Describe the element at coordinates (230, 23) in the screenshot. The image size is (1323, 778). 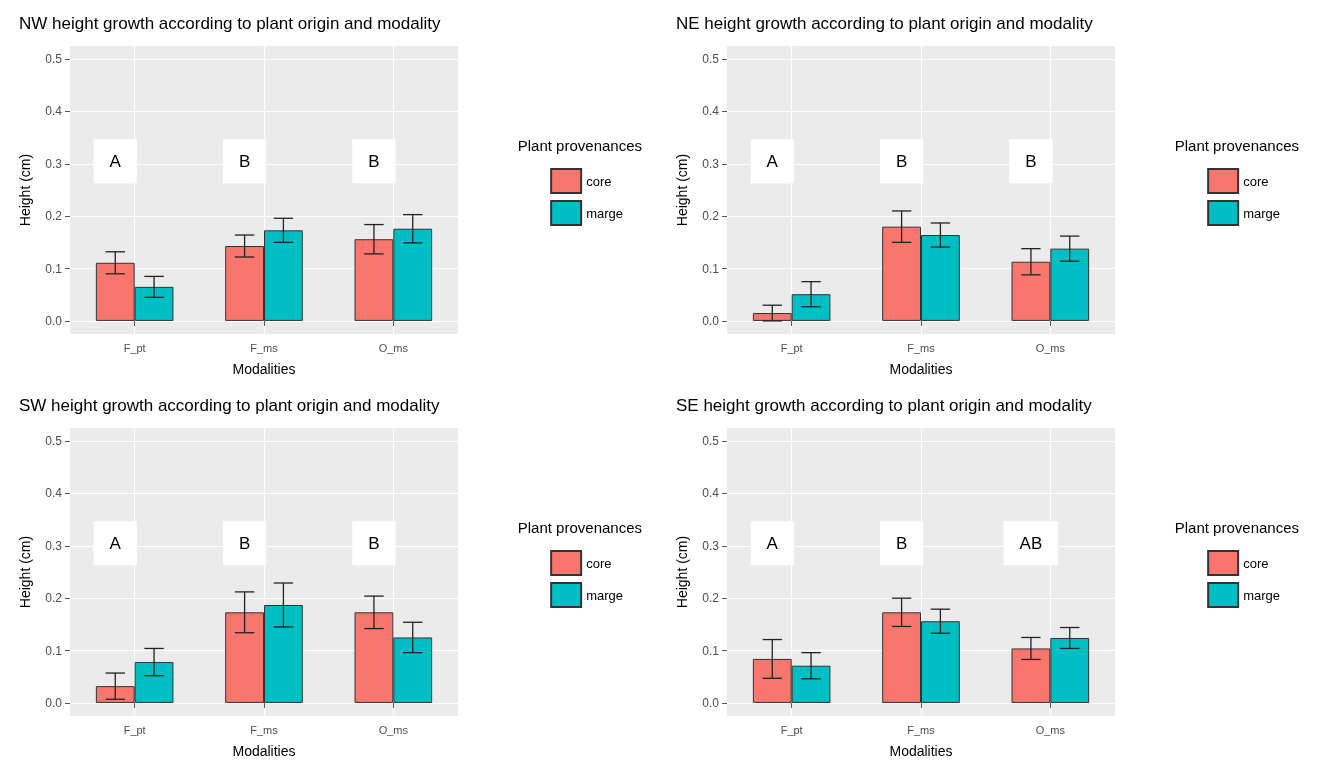
I see `chart-title: NW height growth according to plant origin and modality` at that location.